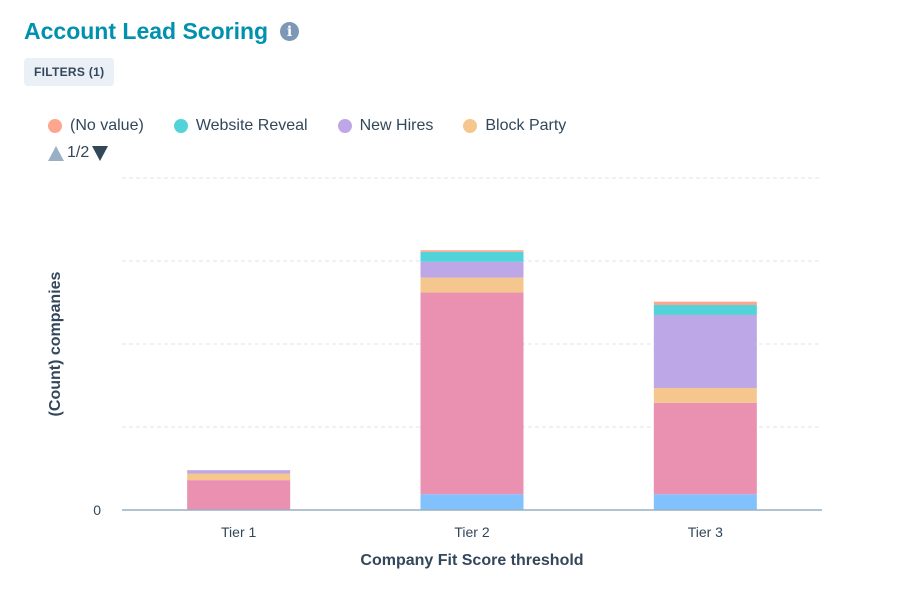 The width and height of the screenshot is (913, 612). Describe the element at coordinates (100, 153) in the screenshot. I see `legend-next-icon` at that location.